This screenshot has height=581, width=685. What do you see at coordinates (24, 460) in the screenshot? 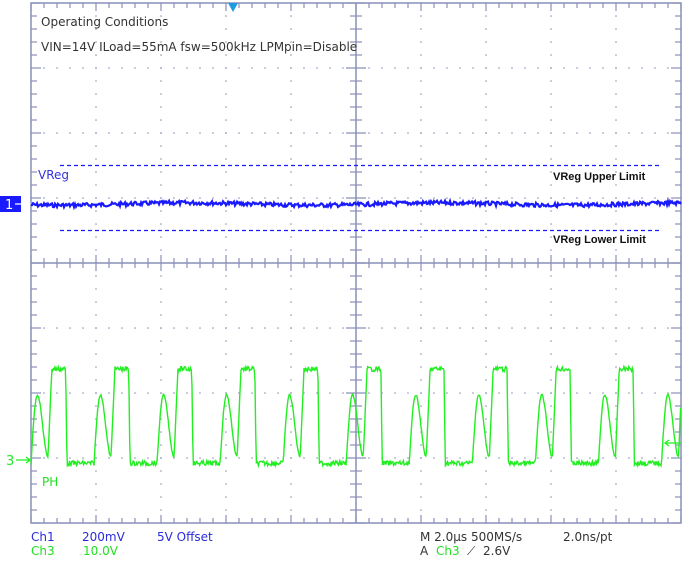
I see `ch3-arrow-icon` at bounding box center [24, 460].